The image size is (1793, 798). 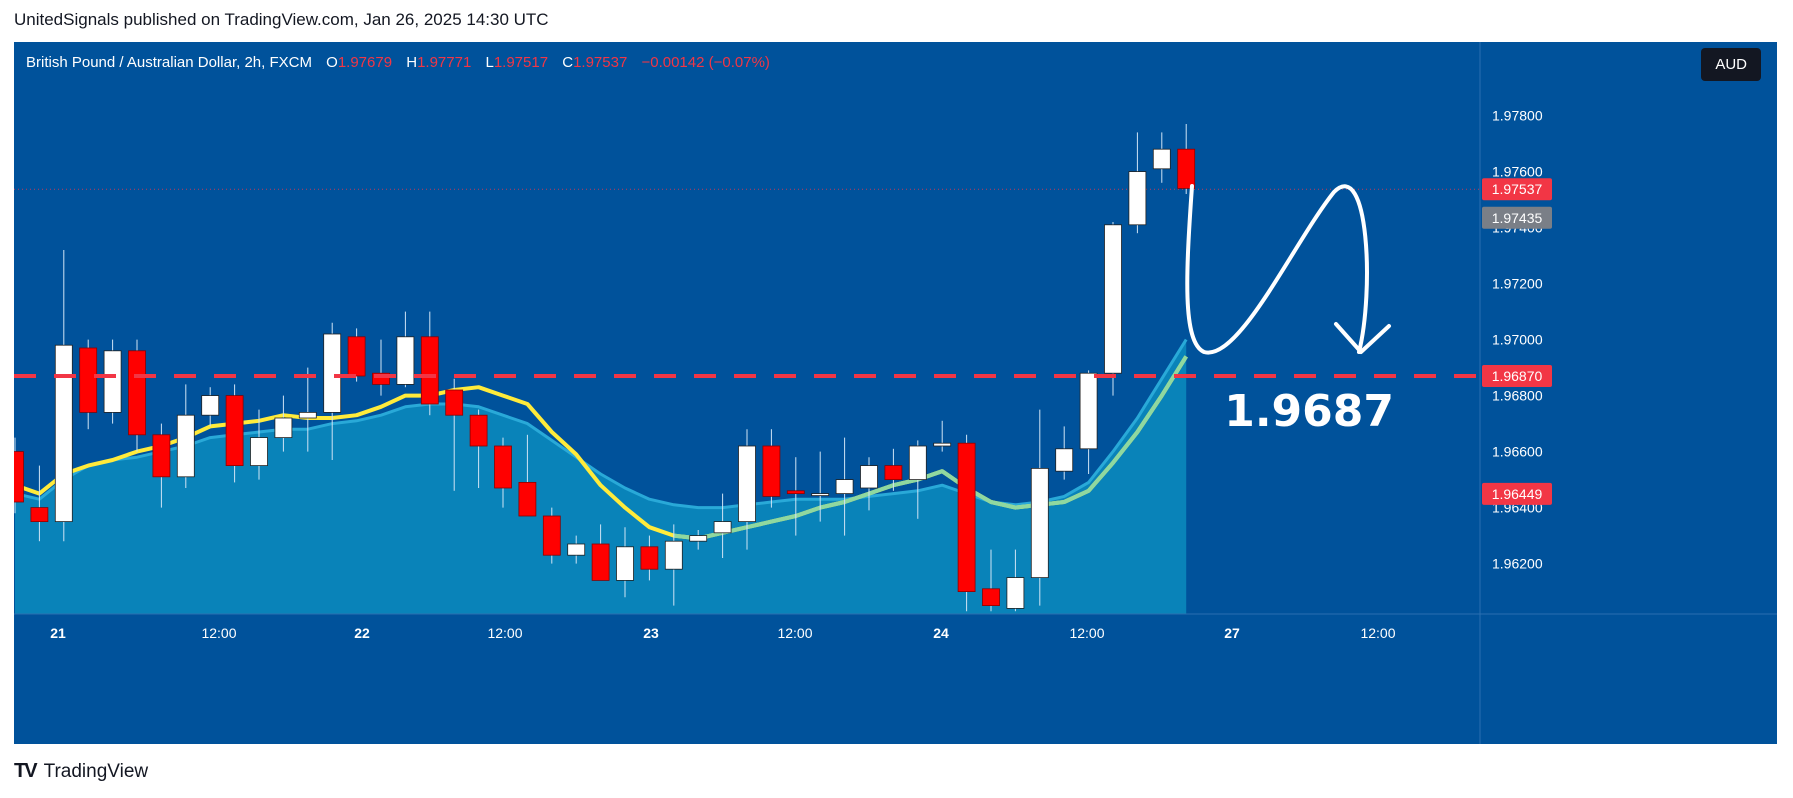 What do you see at coordinates (568, 62) in the screenshot?
I see `close-label: C` at bounding box center [568, 62].